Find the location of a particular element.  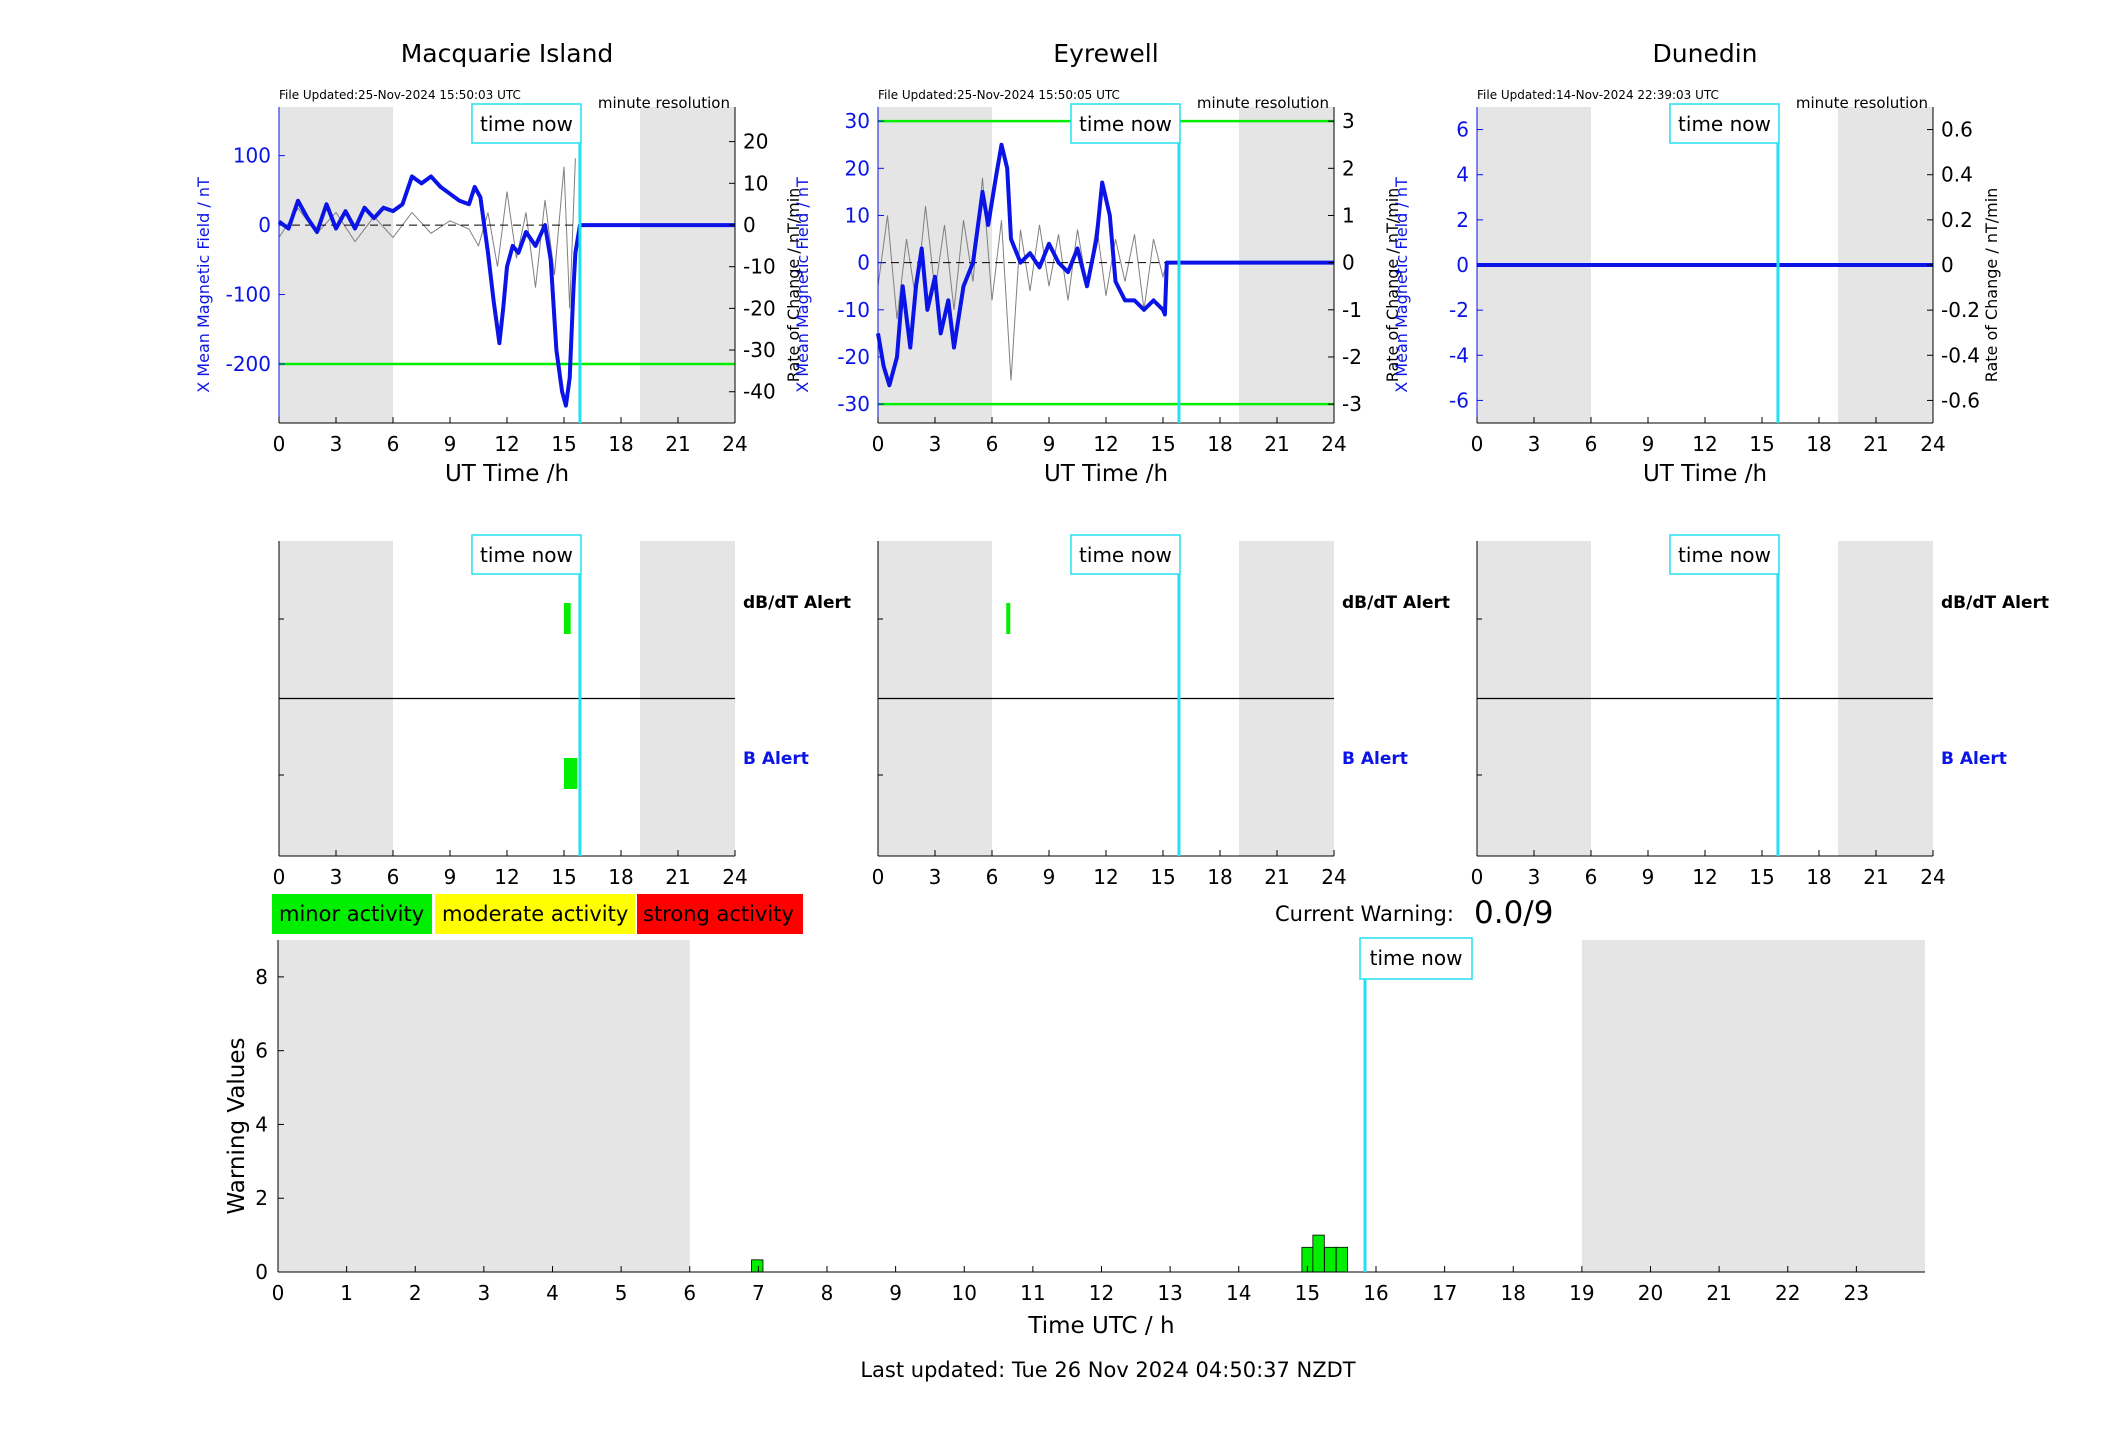

warning-y-tick-label: 4 is located at coordinates (261, 1124).